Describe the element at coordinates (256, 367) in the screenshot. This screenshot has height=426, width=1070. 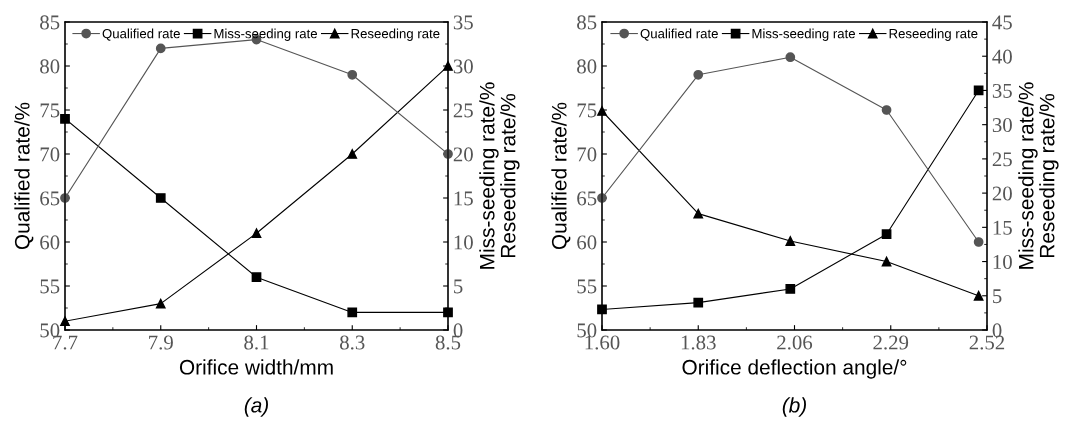
I see `x-axis-title: Orifice width/mm` at that location.